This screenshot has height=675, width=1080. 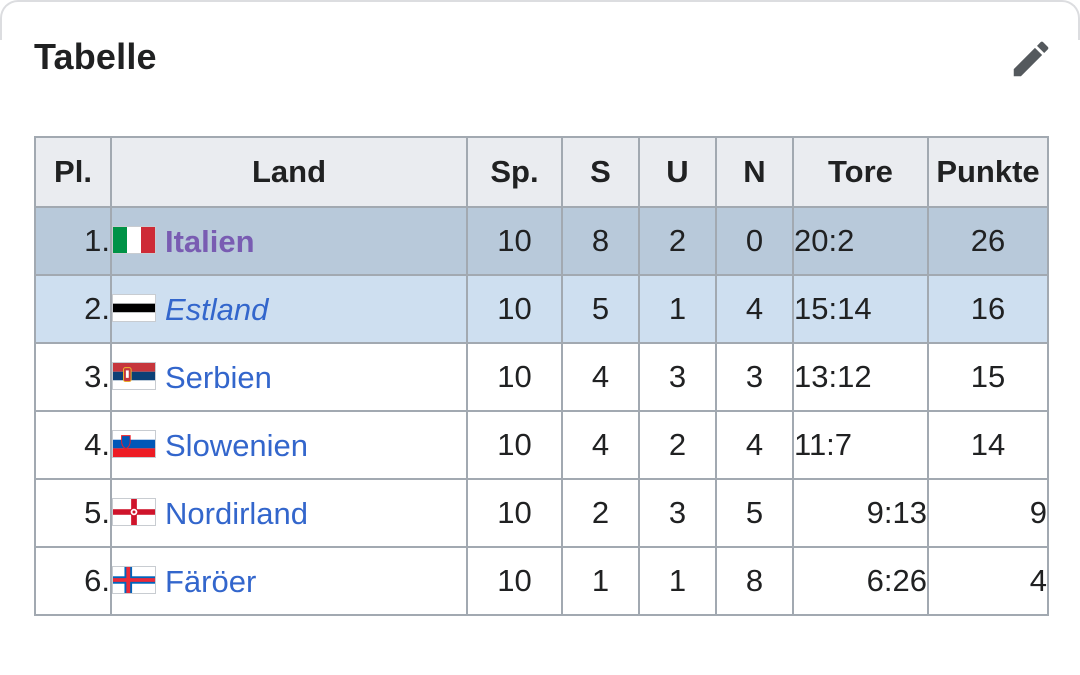 I want to click on points-cell: 9, so click(x=988, y=513).